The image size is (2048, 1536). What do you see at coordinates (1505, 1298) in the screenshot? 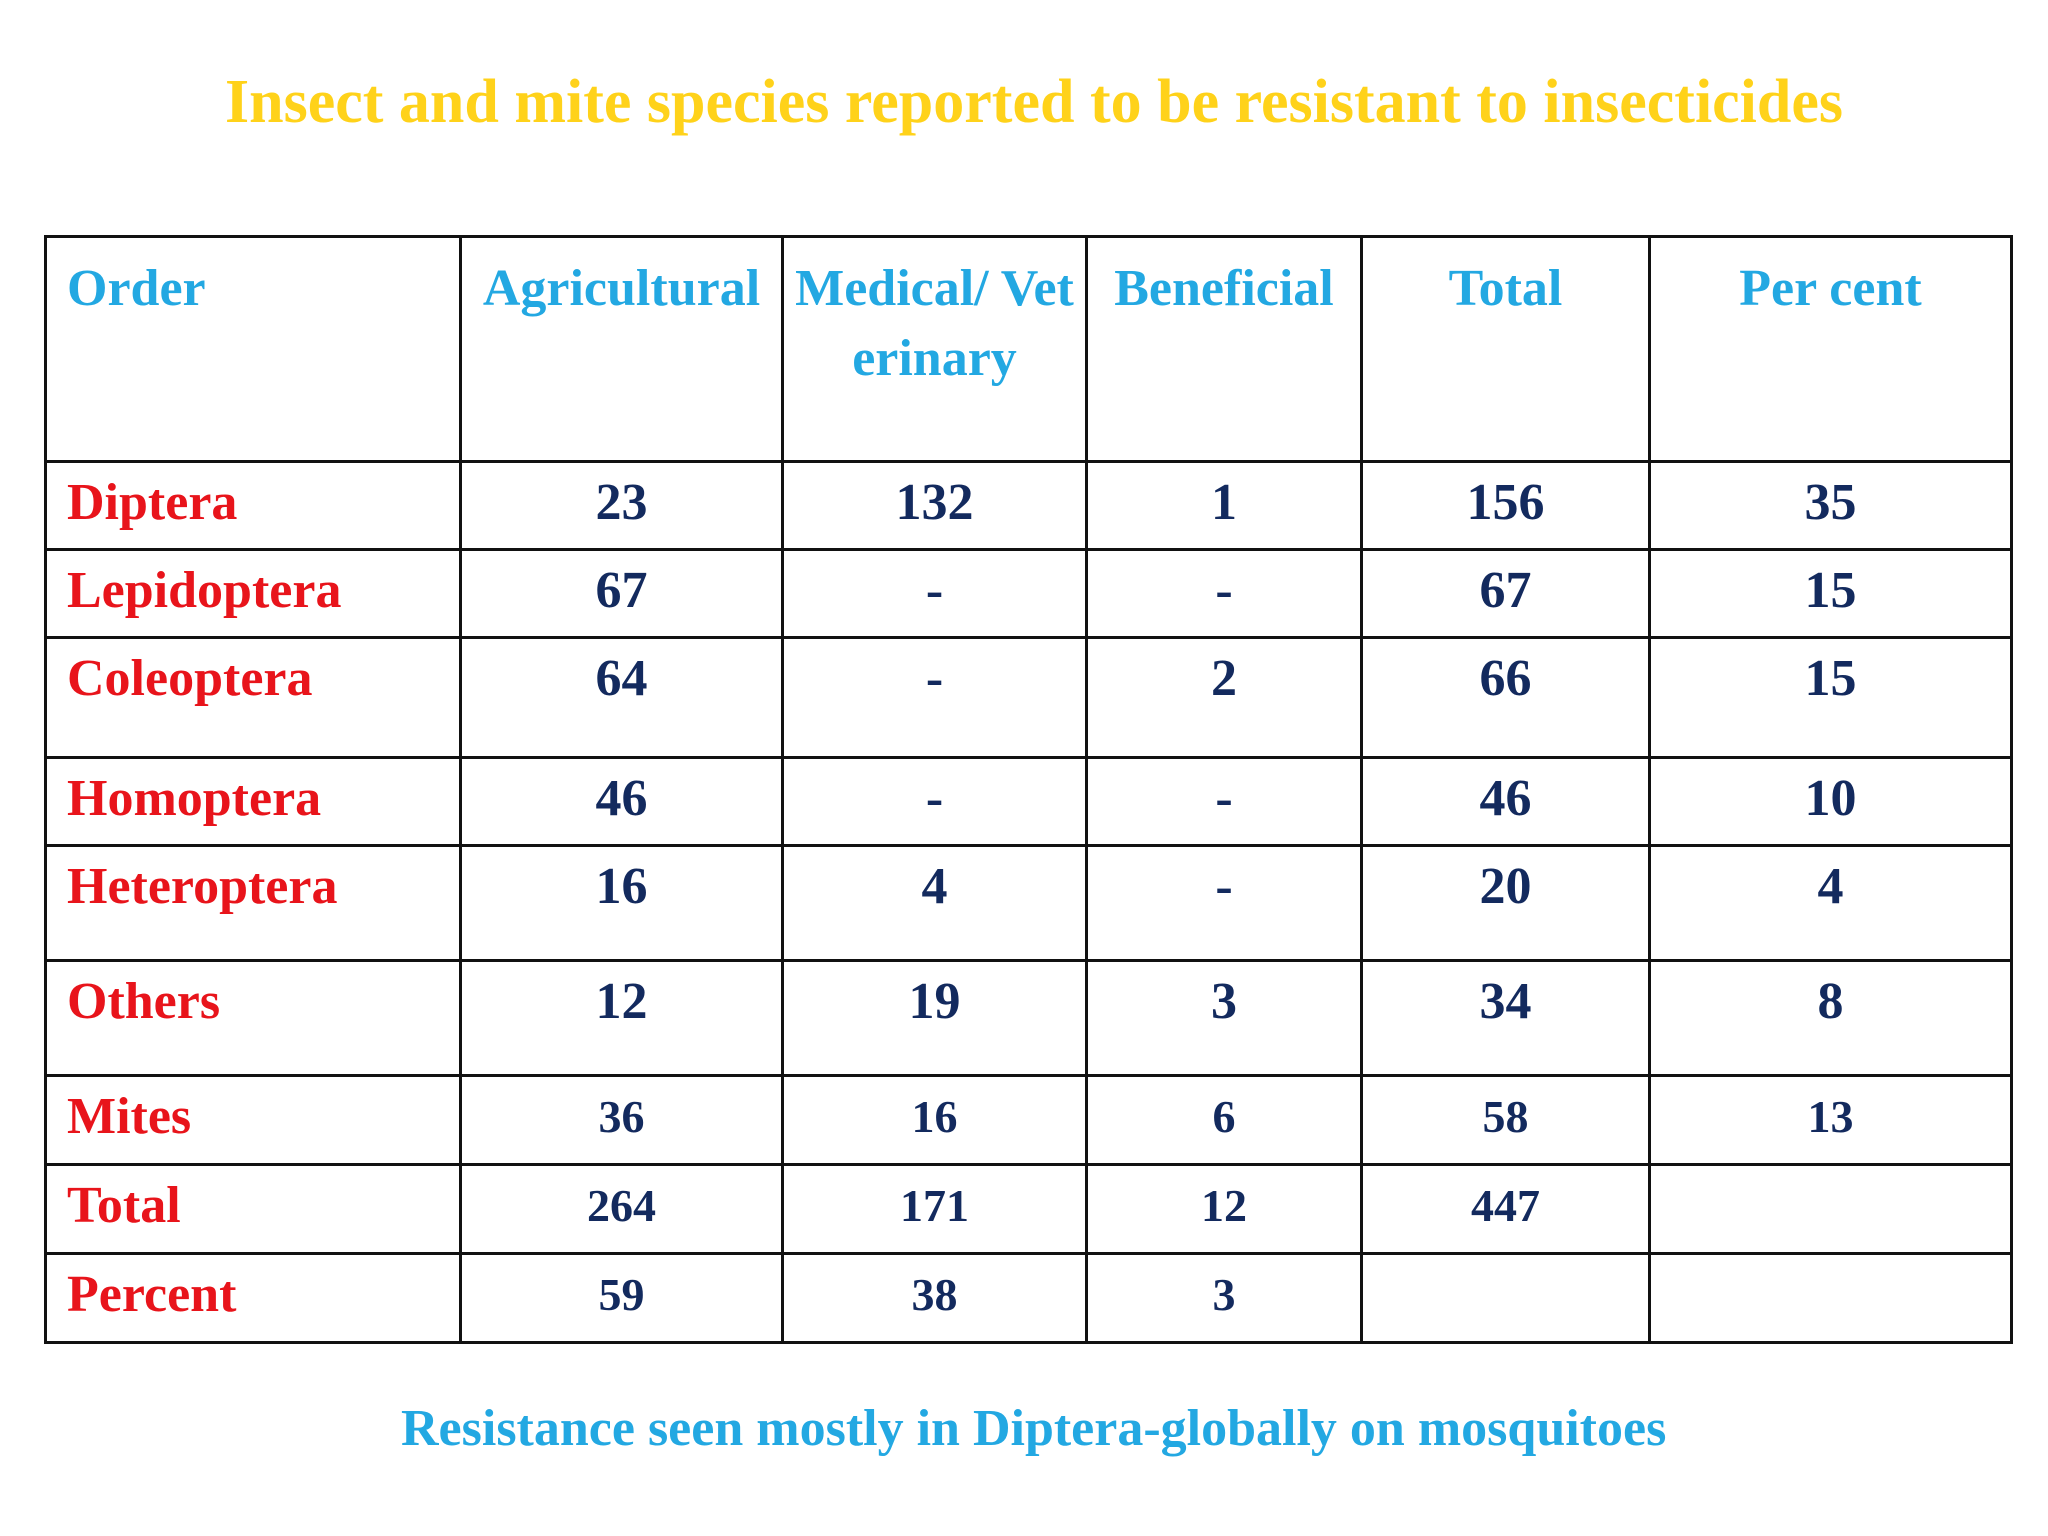
I see `cell-total` at bounding box center [1505, 1298].